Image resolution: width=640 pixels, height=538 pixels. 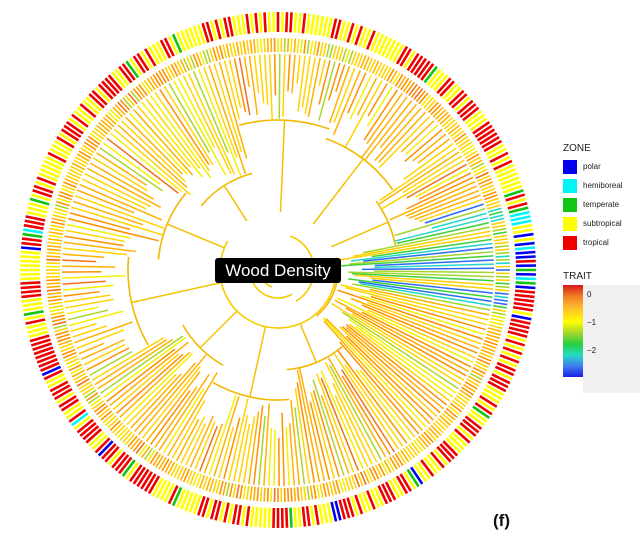 What do you see at coordinates (589, 294) in the screenshot?
I see `colorbar-tick: 0` at bounding box center [589, 294].